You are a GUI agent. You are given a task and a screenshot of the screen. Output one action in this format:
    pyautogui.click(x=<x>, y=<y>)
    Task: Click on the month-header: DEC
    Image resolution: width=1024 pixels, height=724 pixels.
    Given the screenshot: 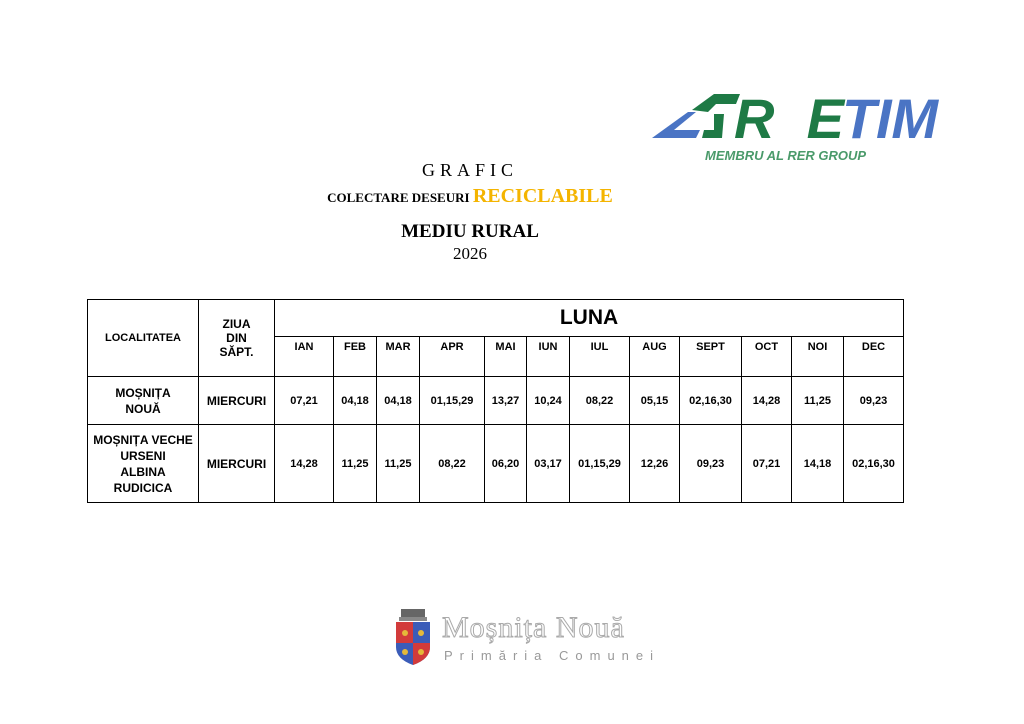 What is the action you would take?
    pyautogui.click(x=873, y=356)
    